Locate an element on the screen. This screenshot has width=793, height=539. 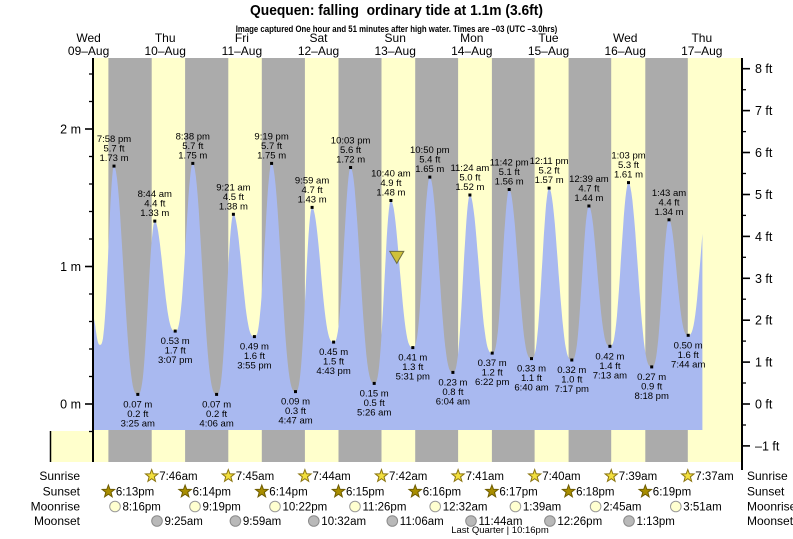
tide-annotation-line: 5.6 ft is located at coordinates (350, 150).